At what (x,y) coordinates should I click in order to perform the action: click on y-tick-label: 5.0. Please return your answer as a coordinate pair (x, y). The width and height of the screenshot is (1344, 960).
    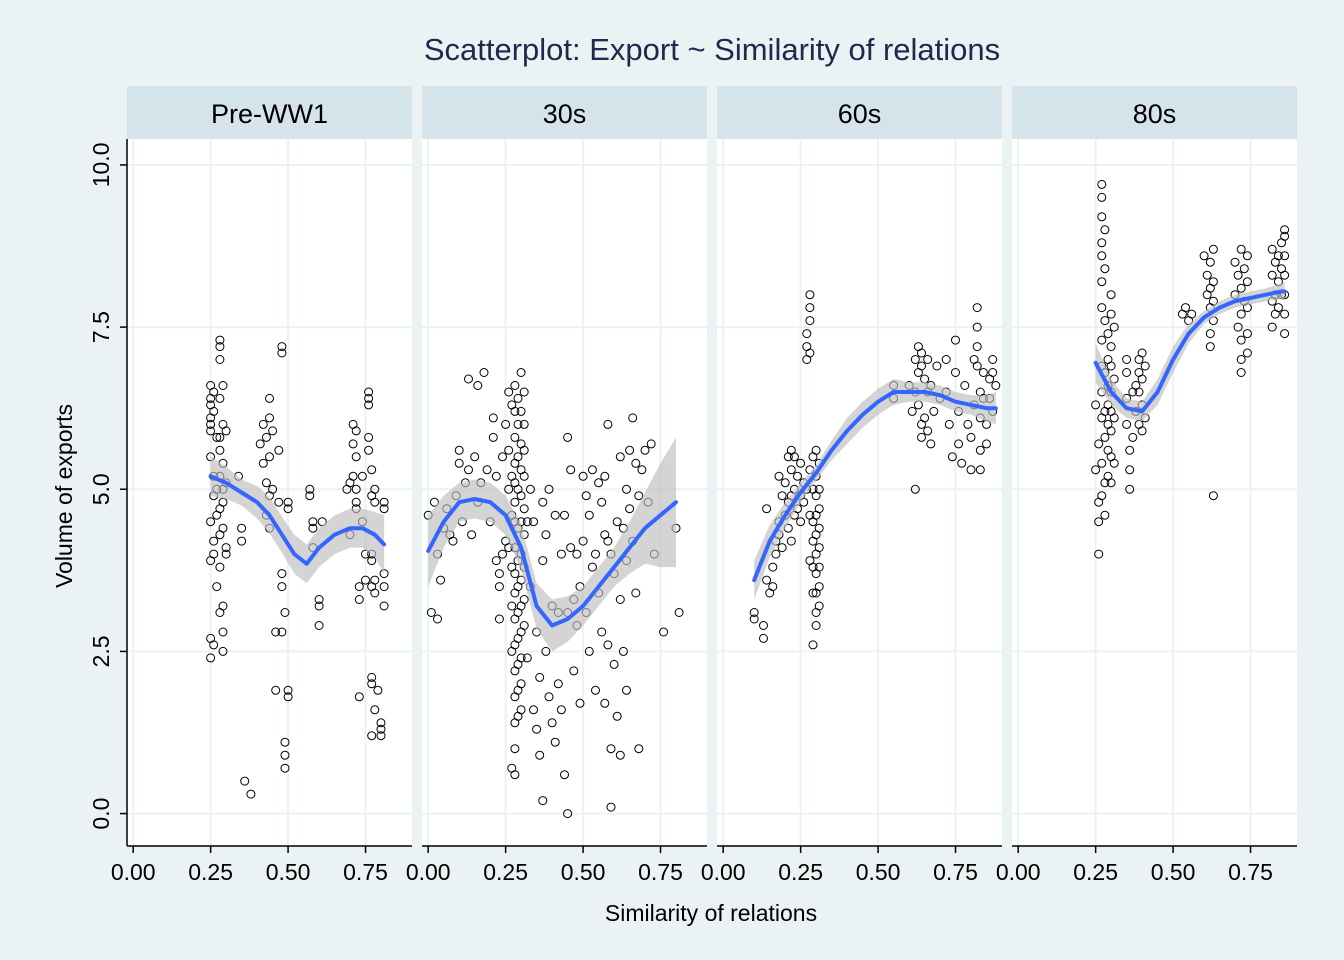
    Looking at the image, I should click on (101, 489).